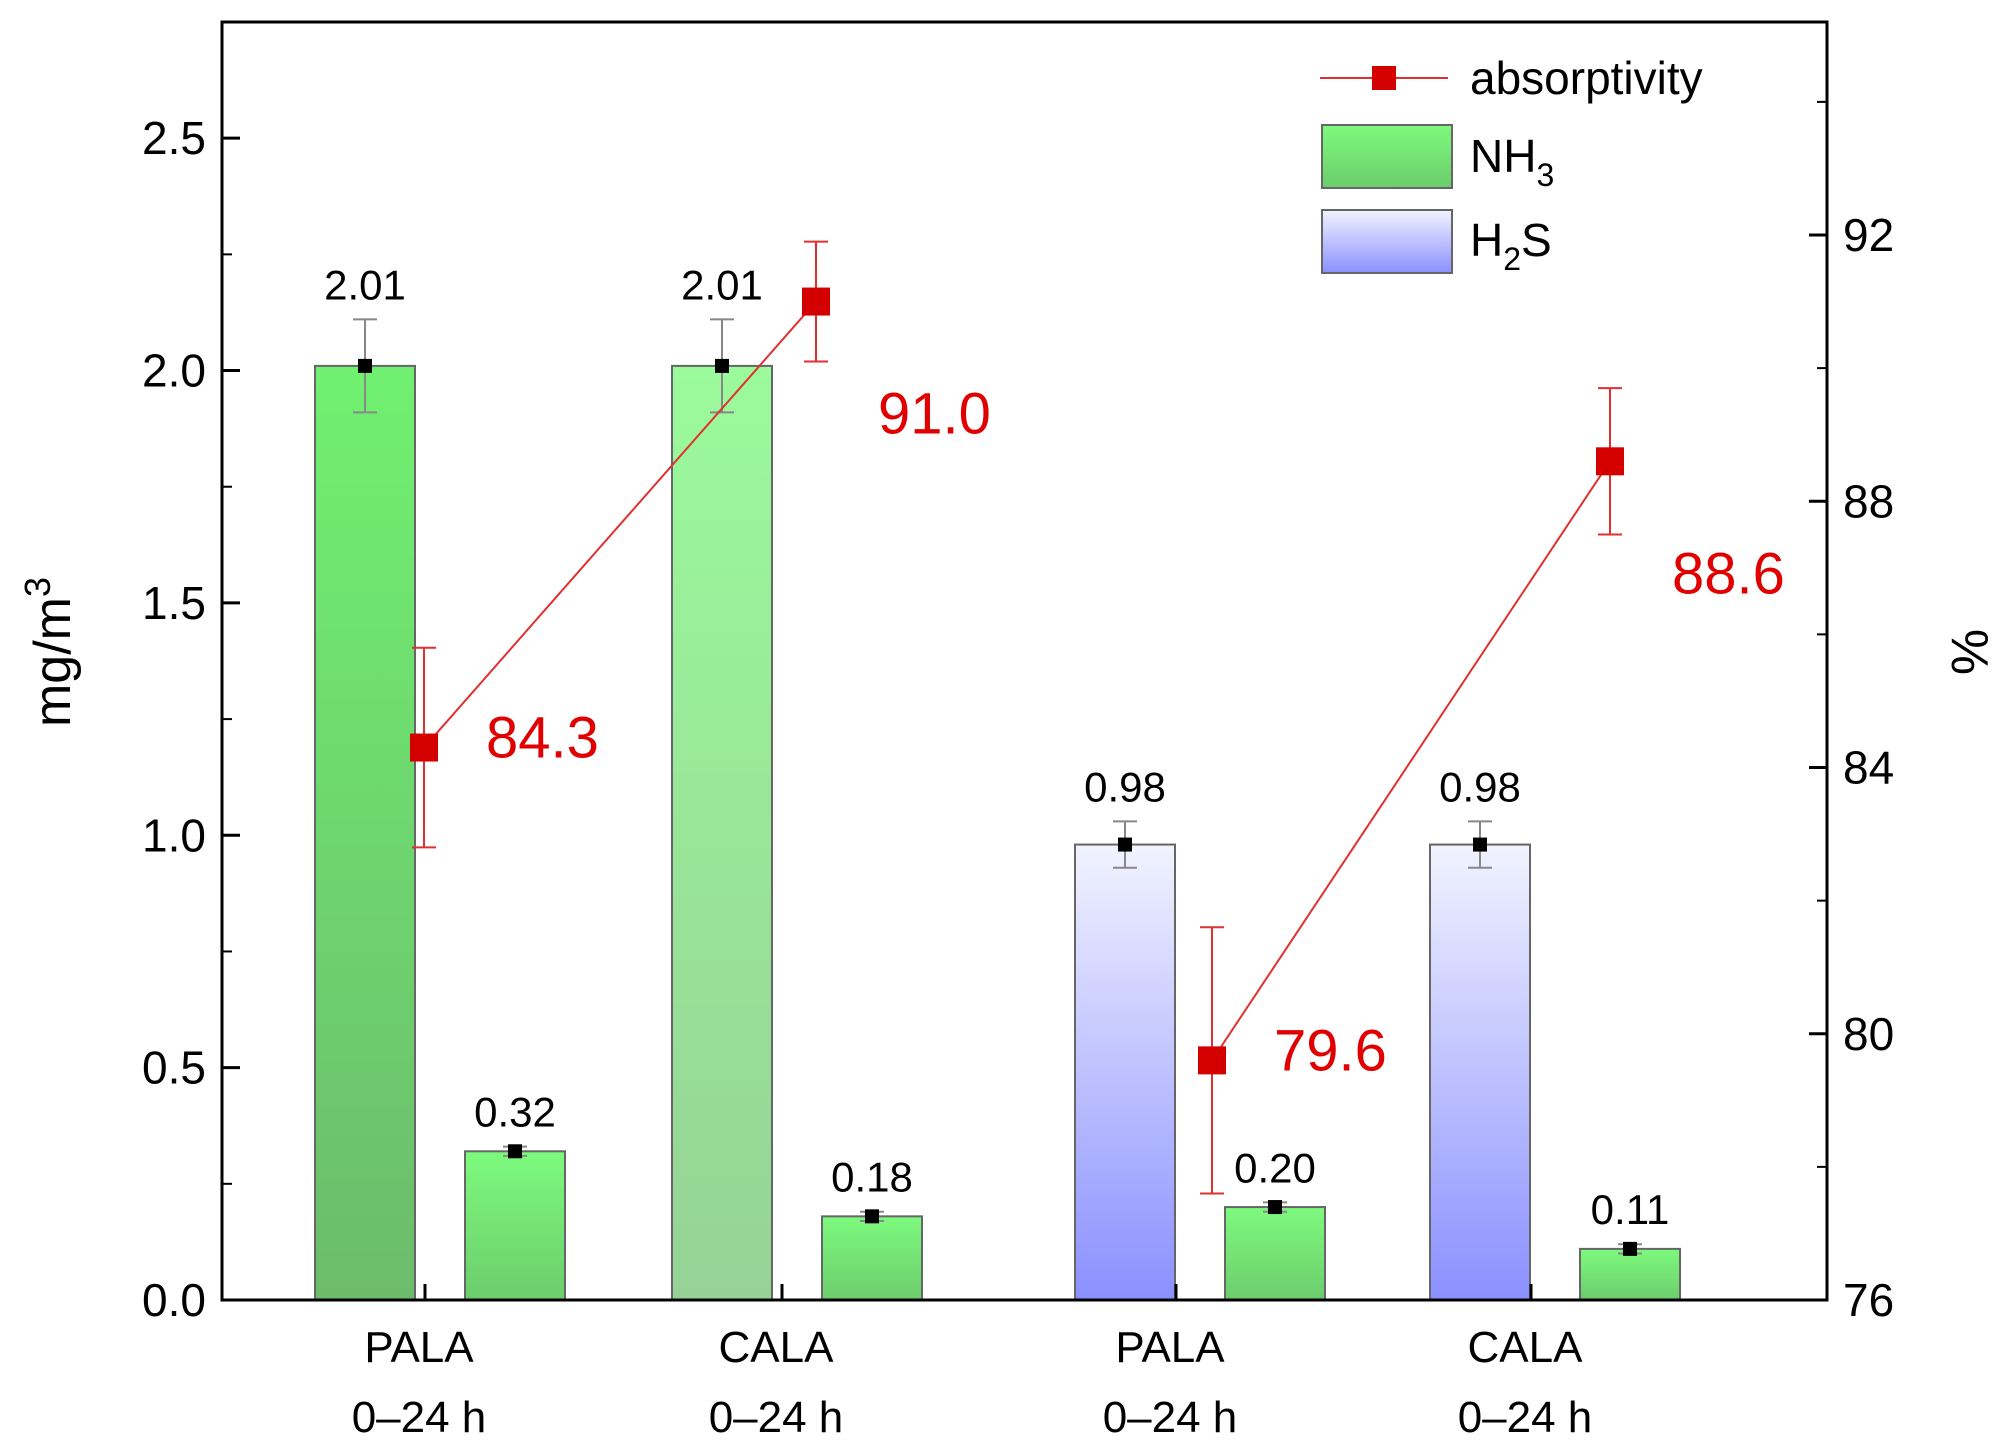  Describe the element at coordinates (365, 284) in the screenshot. I see `bar-value-label-0: 2.01` at that location.